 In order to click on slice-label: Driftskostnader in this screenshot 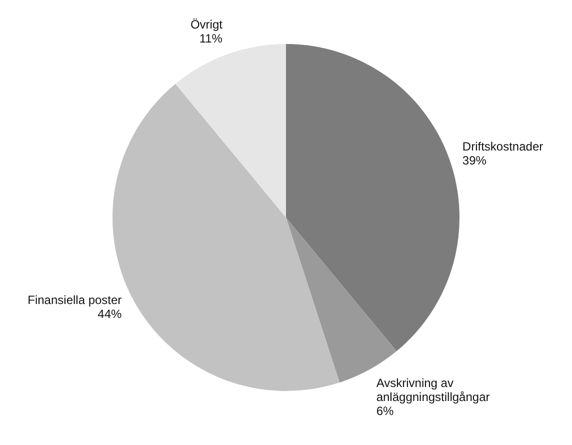, I will do `click(503, 146)`.